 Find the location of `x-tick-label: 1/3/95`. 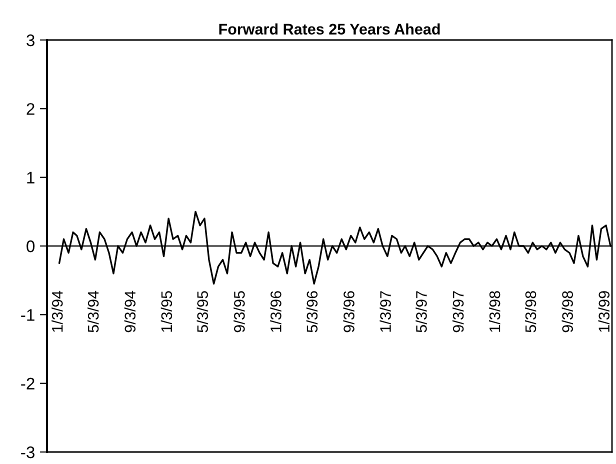

x-tick-label: 1/3/95 is located at coordinates (166, 311).